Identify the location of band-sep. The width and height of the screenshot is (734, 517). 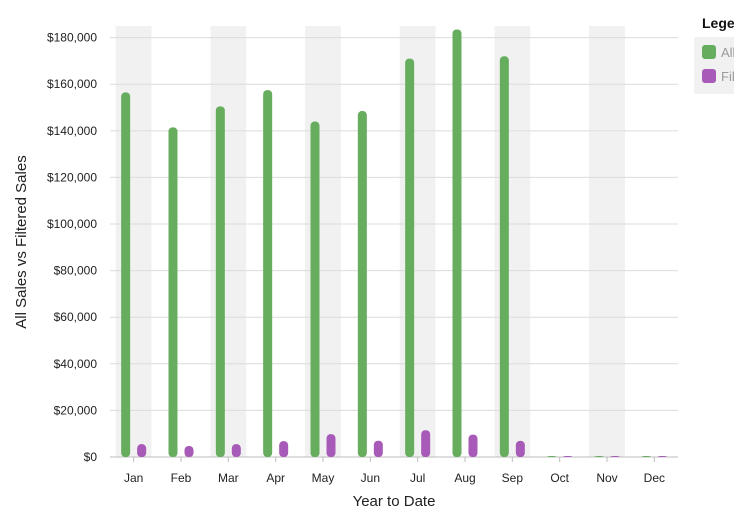
(512, 241).